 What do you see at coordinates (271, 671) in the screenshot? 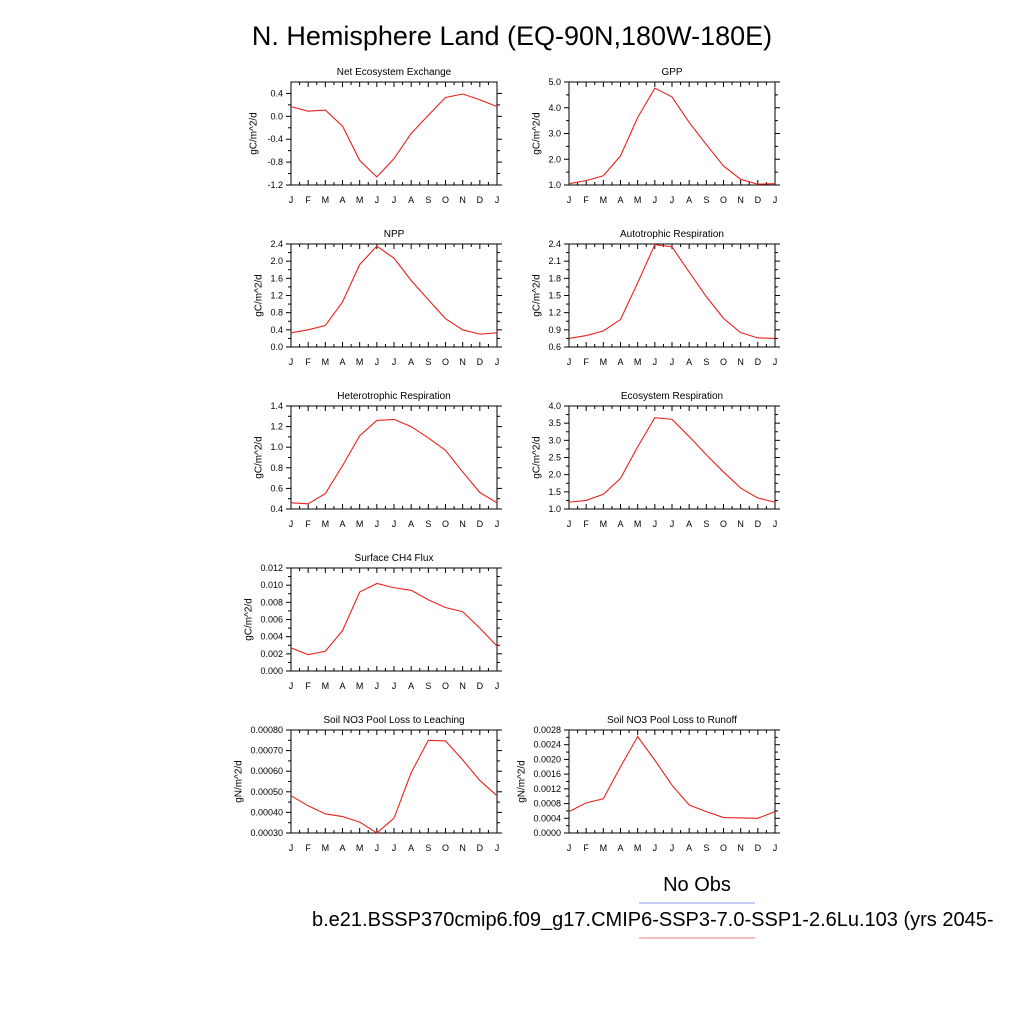
I see `y-tick-label: 0.000` at bounding box center [271, 671].